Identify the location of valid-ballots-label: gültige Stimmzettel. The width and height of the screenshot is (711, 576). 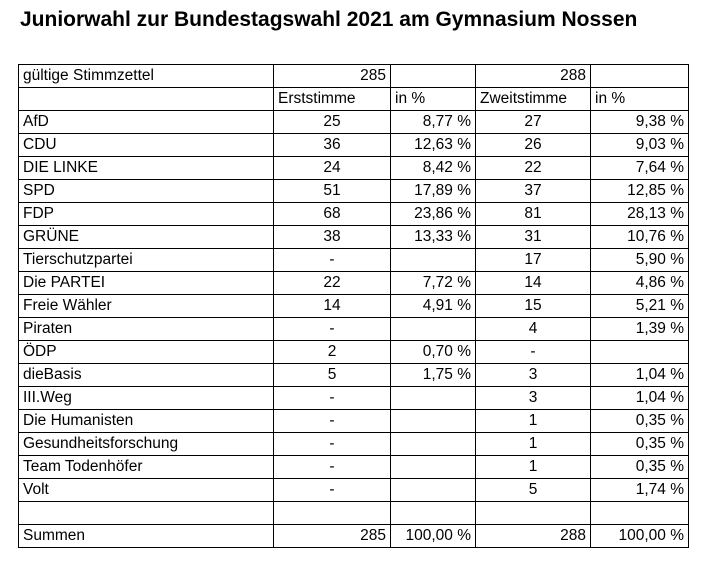
(146, 76).